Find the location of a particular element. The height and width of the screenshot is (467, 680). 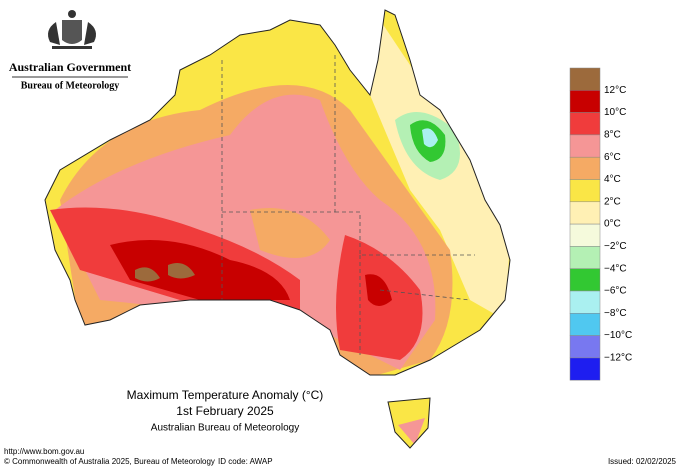

map-source: Australian Bureau of Meteorology is located at coordinates (225, 428).